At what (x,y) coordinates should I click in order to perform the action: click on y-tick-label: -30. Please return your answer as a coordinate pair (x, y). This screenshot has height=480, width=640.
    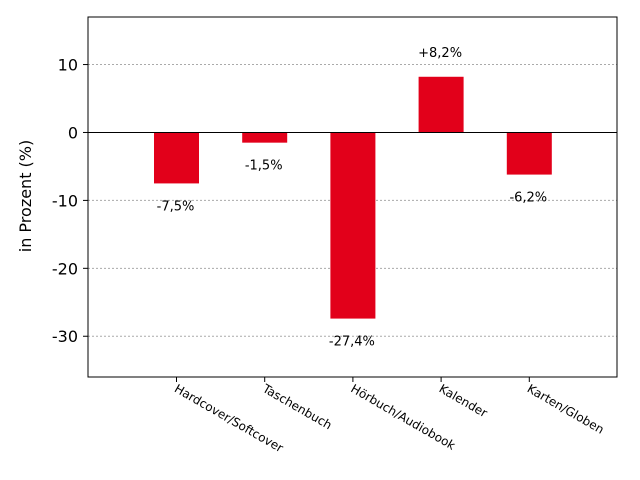
    Looking at the image, I should click on (65, 336).